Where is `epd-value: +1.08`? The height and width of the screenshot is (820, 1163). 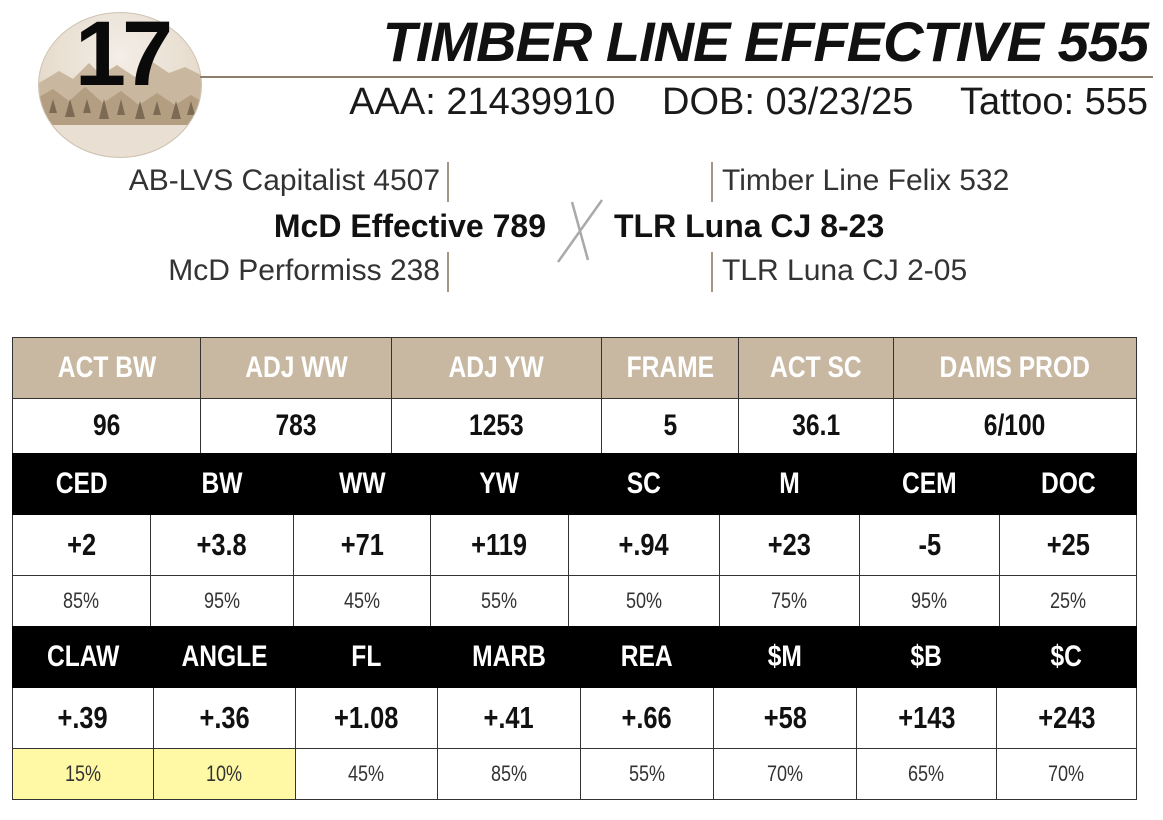
epd-value: +1.08 is located at coordinates (366, 718).